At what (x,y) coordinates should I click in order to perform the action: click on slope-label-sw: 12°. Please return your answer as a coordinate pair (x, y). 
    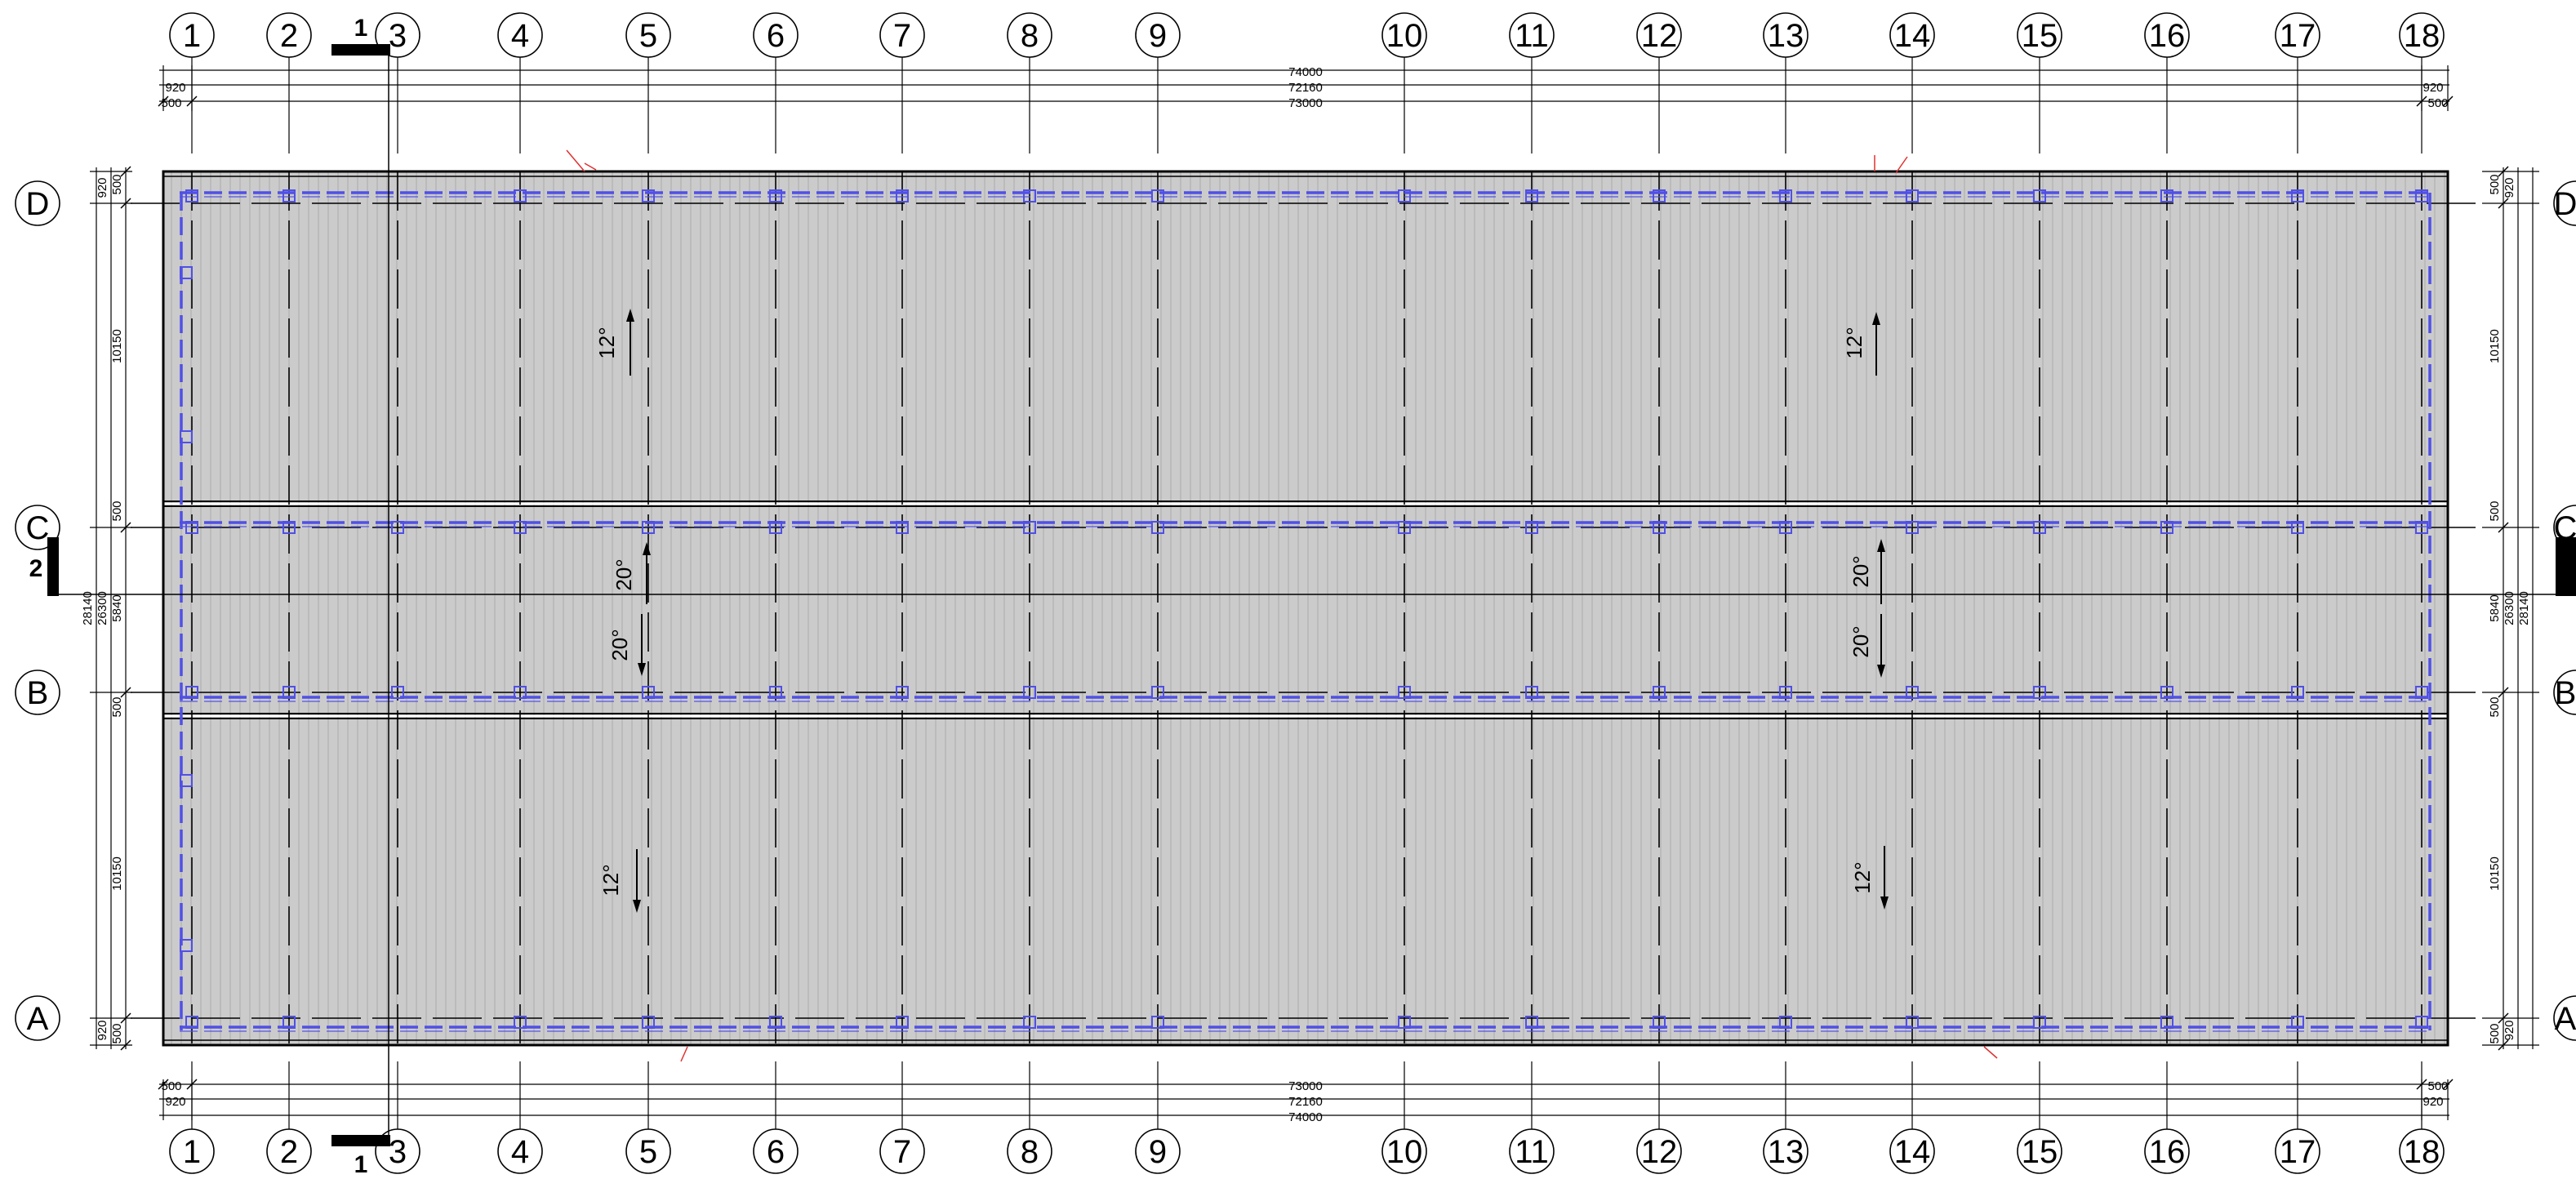
    Looking at the image, I should click on (610, 880).